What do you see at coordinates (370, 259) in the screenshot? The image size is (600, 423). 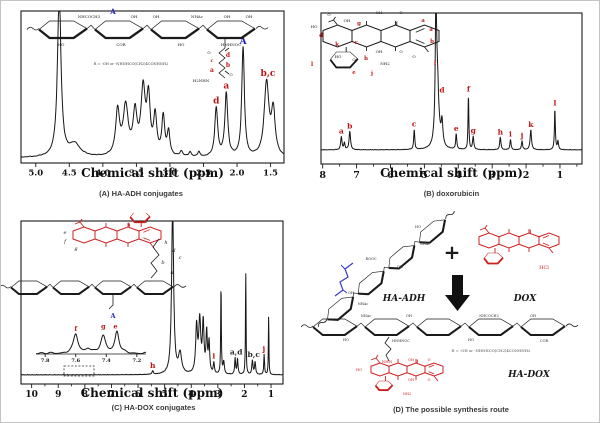 I see `struct-label: ROOC` at bounding box center [370, 259].